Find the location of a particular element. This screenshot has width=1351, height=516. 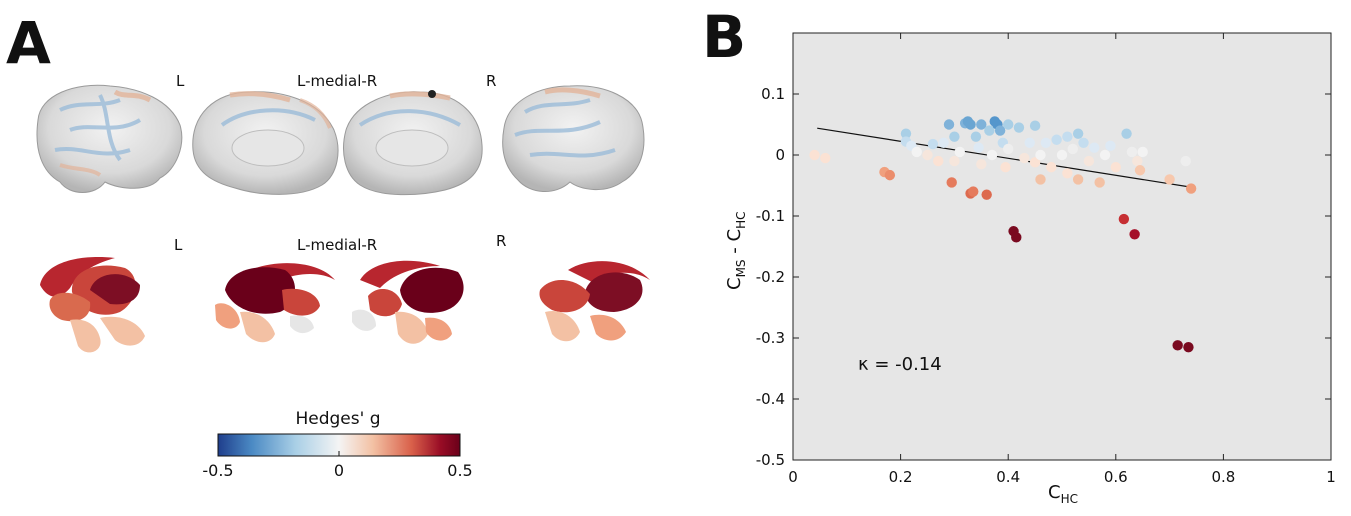

y-tick-label: -0.1 is located at coordinates (770, 216).